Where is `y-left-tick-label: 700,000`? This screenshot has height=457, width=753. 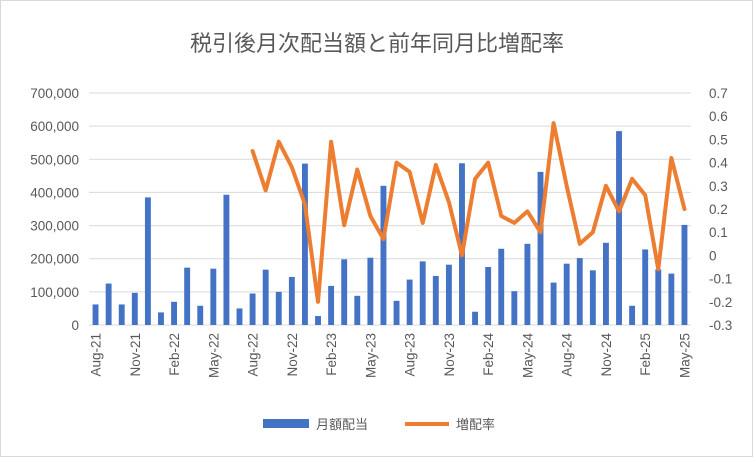 y-left-tick-label: 700,000 is located at coordinates (54, 93).